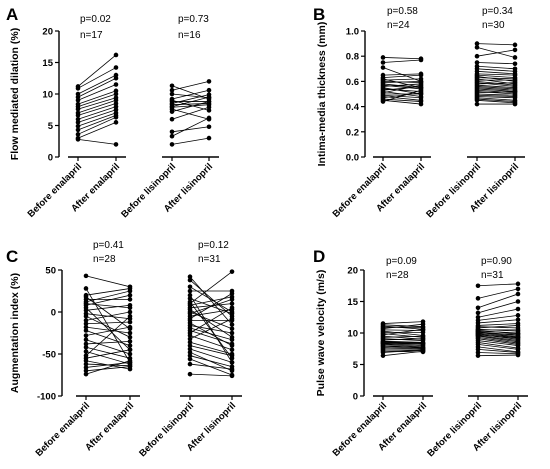  Describe the element at coordinates (352, 132) in the screenshot. I see `y-tick-label: 0.2` at that location.